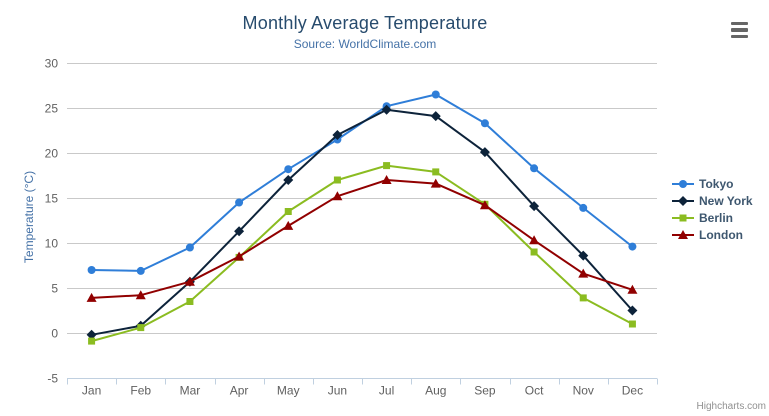  I want to click on legend-label: New York, so click(726, 201).